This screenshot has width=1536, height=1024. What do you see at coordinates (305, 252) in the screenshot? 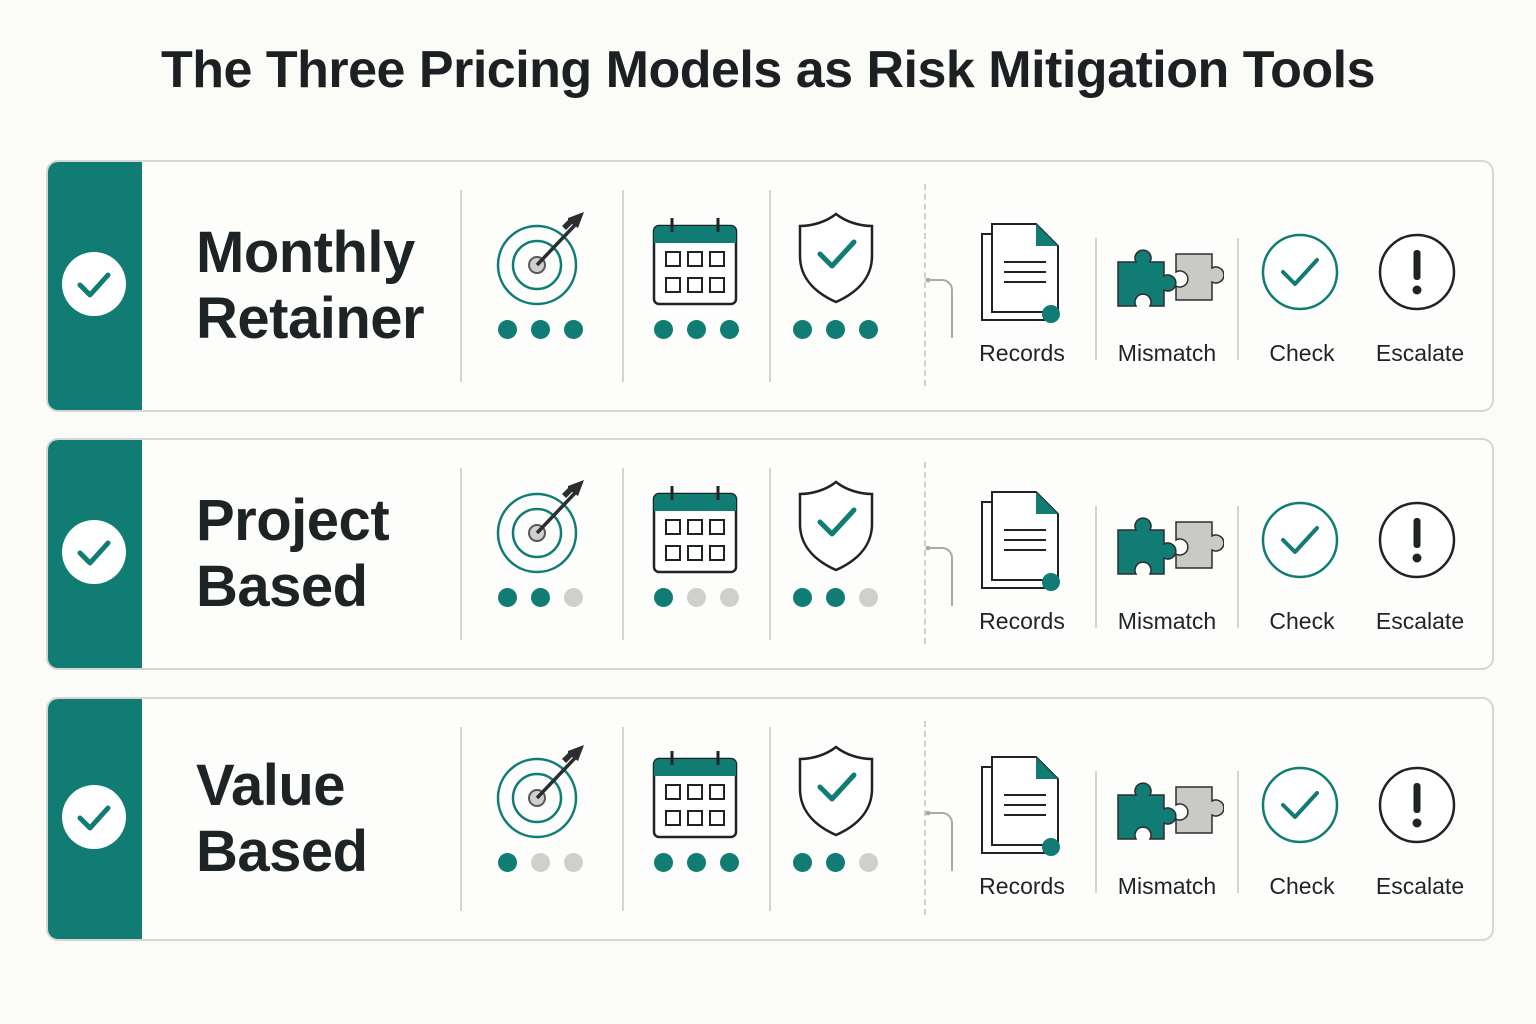
I see `model-name-line: Monthly` at bounding box center [305, 252].